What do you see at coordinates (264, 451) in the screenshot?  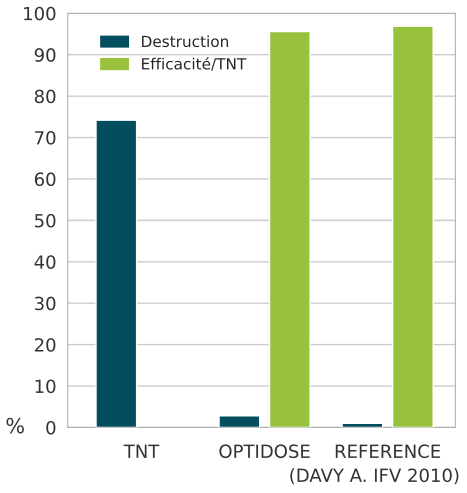 I see `x-tick-label: OPTIDOSE` at bounding box center [264, 451].